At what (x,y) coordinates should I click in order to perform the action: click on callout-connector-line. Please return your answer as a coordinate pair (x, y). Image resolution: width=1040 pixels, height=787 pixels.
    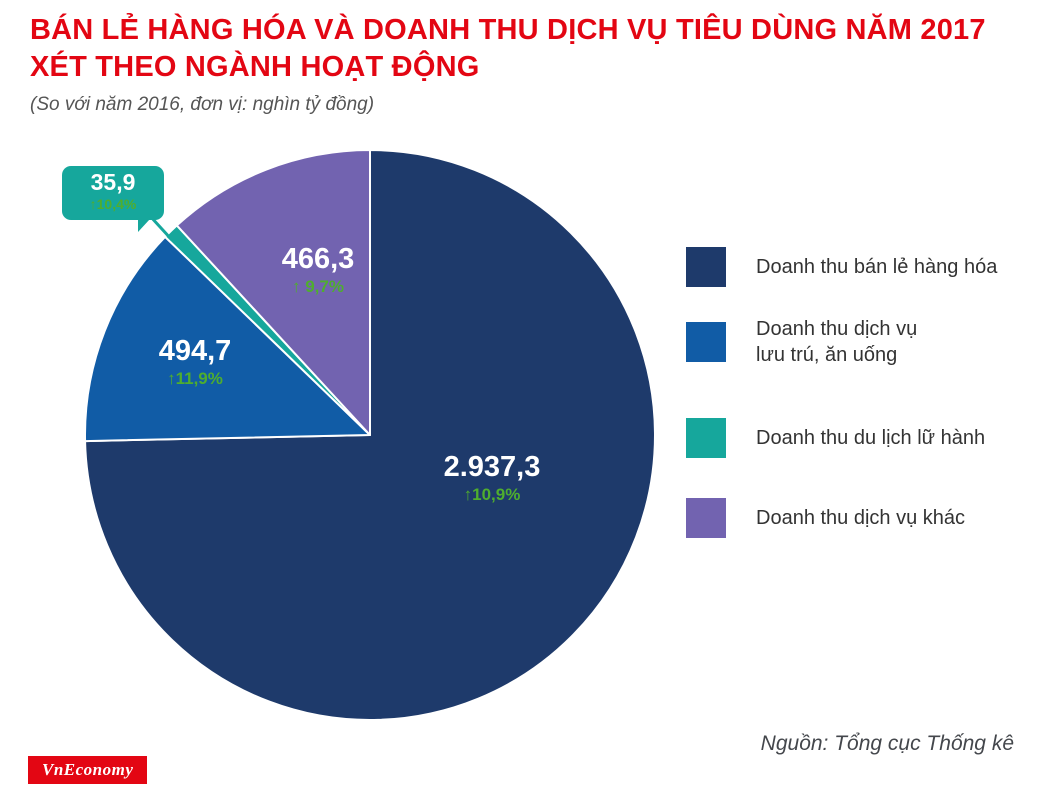
    Looking at the image, I should click on (161, 228).